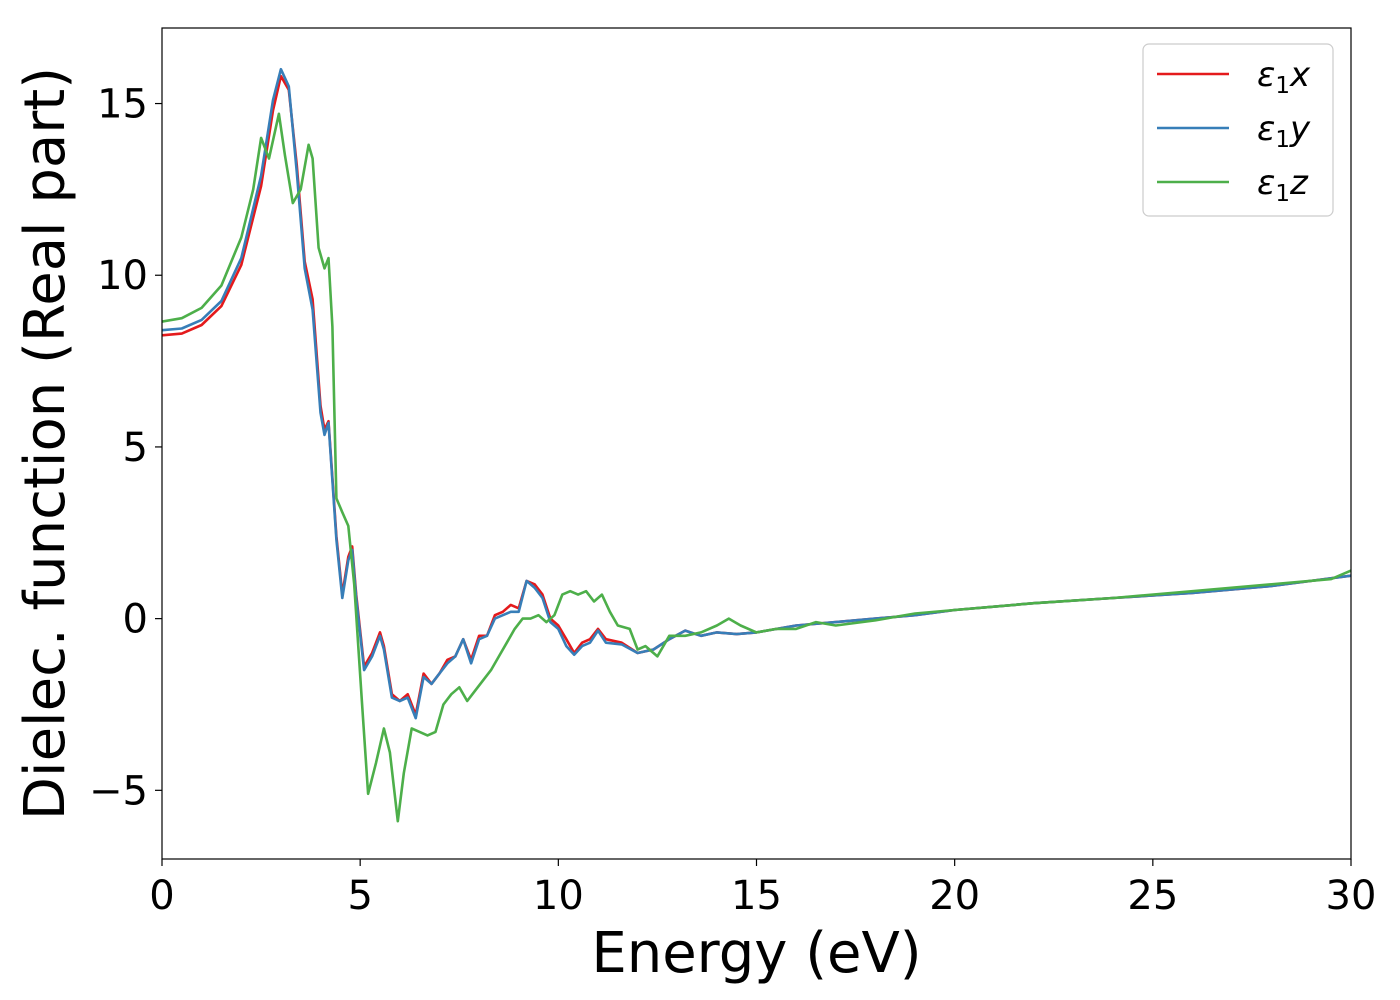  I want to click on x-tick-label: 30, so click(1351, 896).